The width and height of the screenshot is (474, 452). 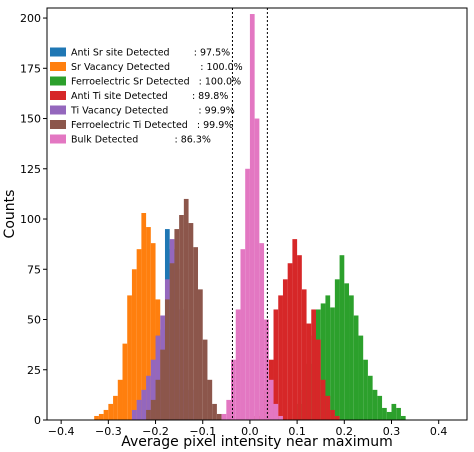 I want to click on y-axis-ticks: 0 25 50 75 100 125 150 175 200, so click(x=33, y=219).